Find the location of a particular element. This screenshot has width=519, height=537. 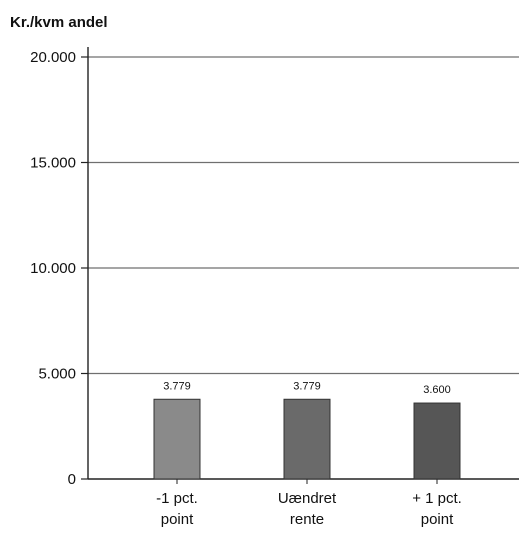

y-tick-label: 15.000 is located at coordinates (53, 163).